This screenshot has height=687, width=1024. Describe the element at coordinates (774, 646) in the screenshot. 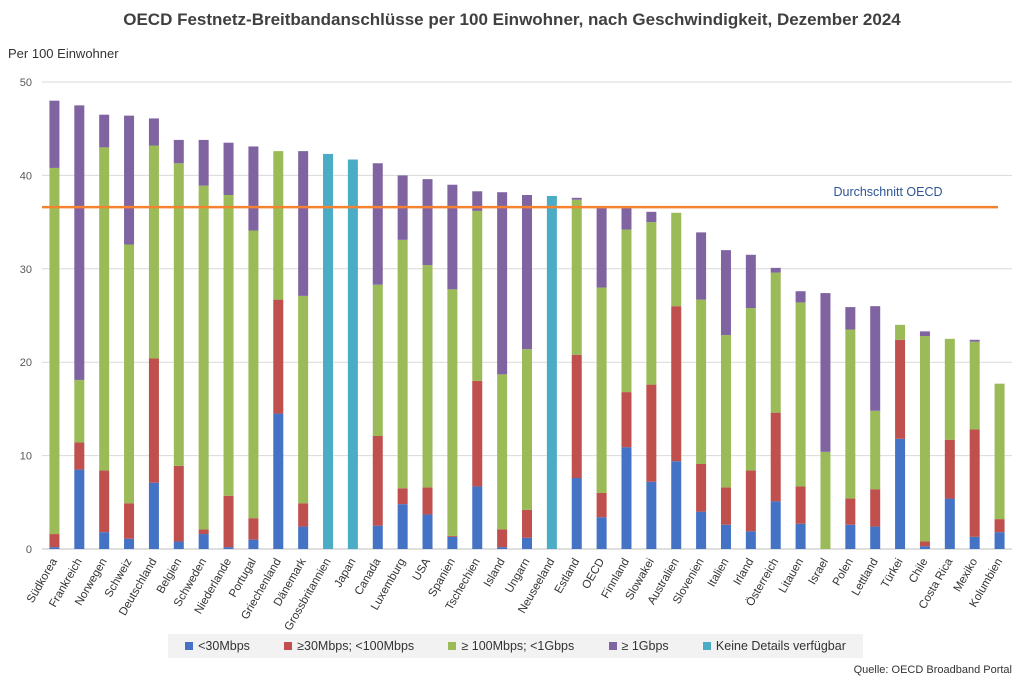

I see `legend-item: Keine Details verfügbar` at that location.